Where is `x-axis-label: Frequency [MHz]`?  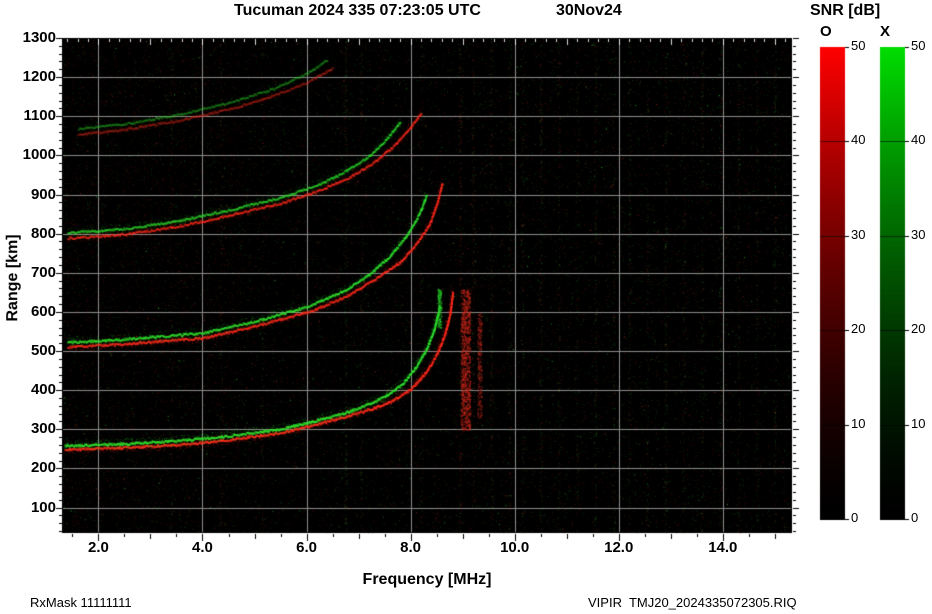 x-axis-label: Frequency [MHz] is located at coordinates (427, 579).